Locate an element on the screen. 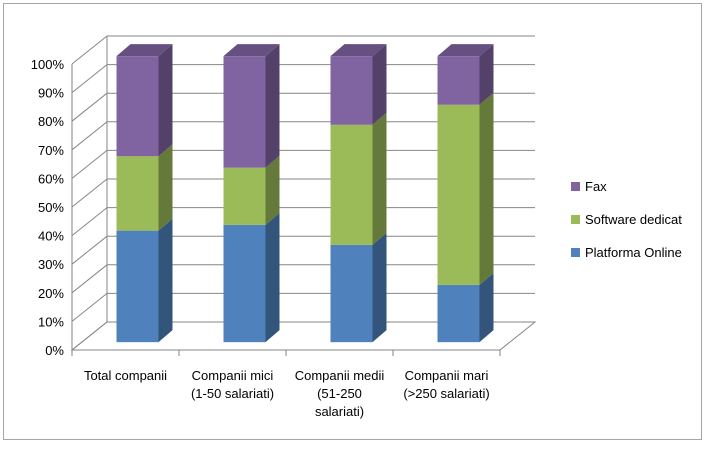 The width and height of the screenshot is (707, 454). fax-bar-companii-medii-51-250-salariati-side is located at coordinates (379, 84).